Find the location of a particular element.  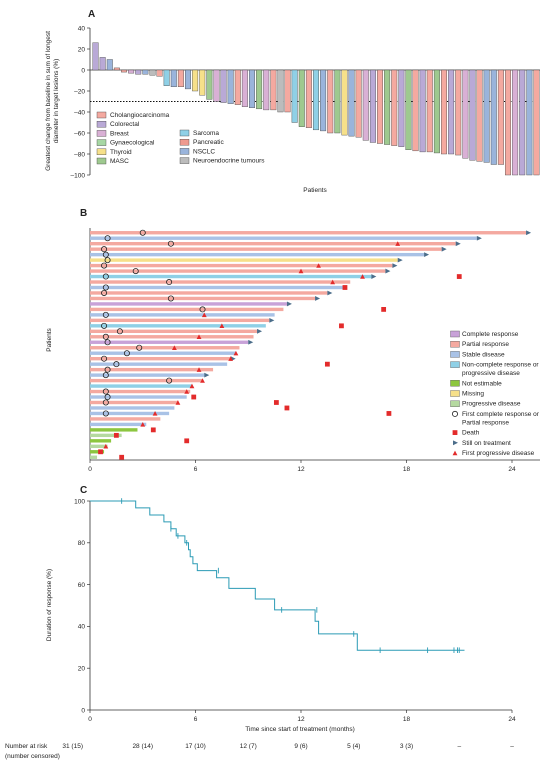

a-legend-label: Cholangiocarcinoma is located at coordinates (140, 115).